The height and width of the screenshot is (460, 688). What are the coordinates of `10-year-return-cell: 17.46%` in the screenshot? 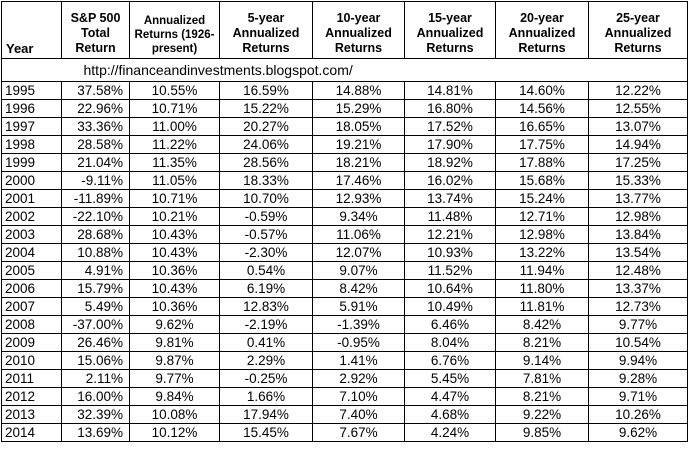 It's located at (358, 180).